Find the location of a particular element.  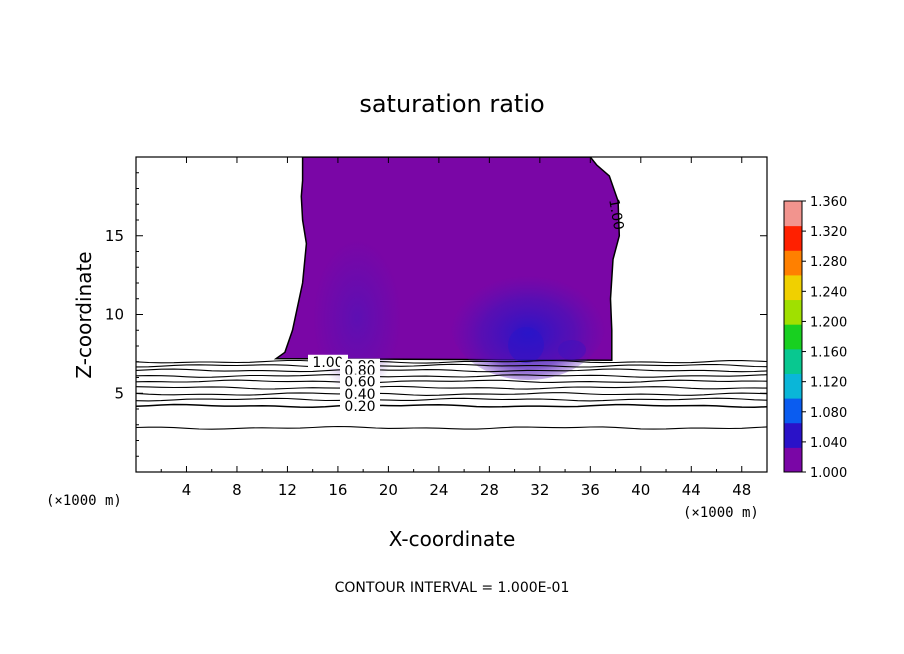

contour-lines is located at coordinates (451, 394).